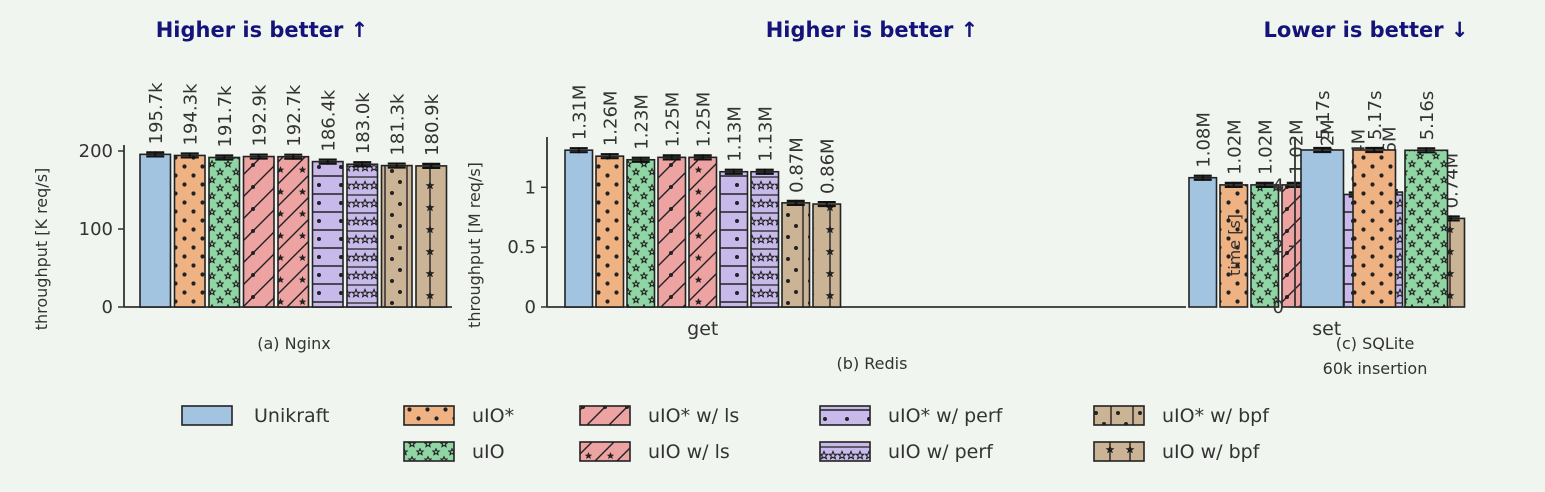 Image resolution: width=1545 pixels, height=492 pixels. What do you see at coordinates (474, 245) in the screenshot?
I see `redis-y-label: throughput [M req/s]` at bounding box center [474, 245].